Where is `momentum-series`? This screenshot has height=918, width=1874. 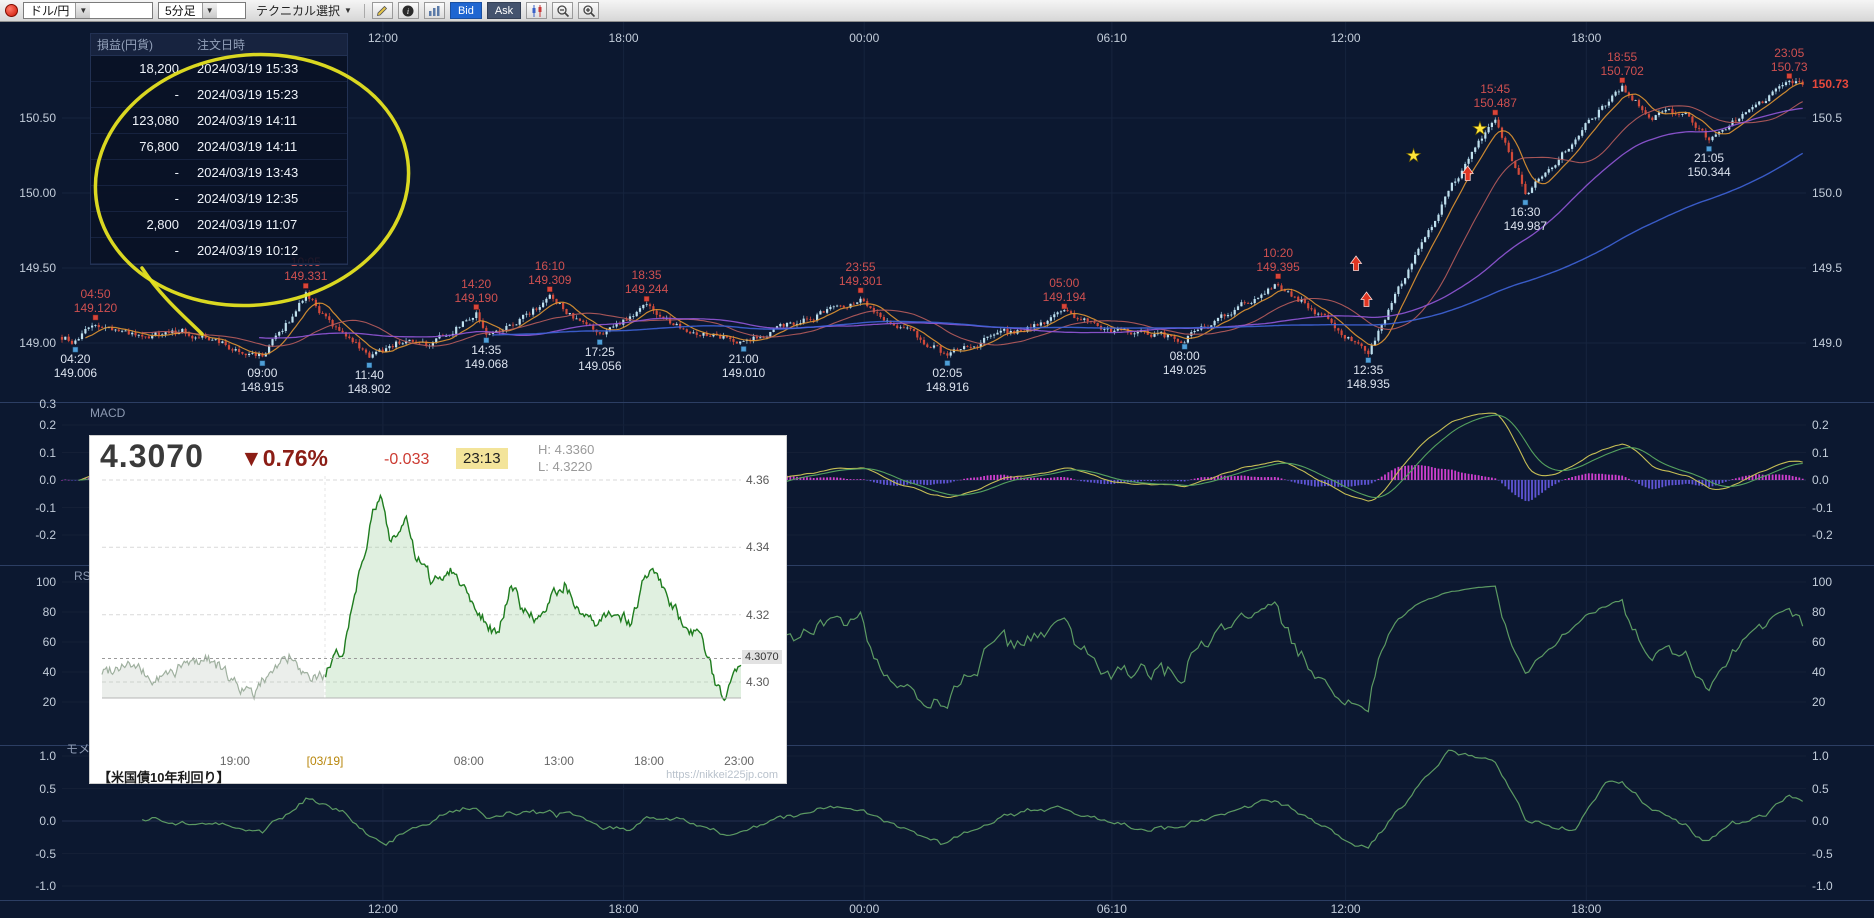 momentum-series is located at coordinates (972, 799).